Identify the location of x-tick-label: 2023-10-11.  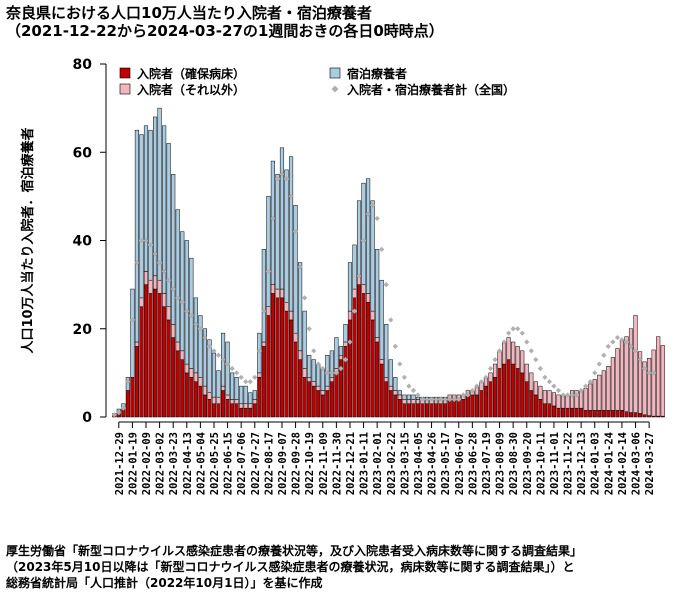
(541, 463).